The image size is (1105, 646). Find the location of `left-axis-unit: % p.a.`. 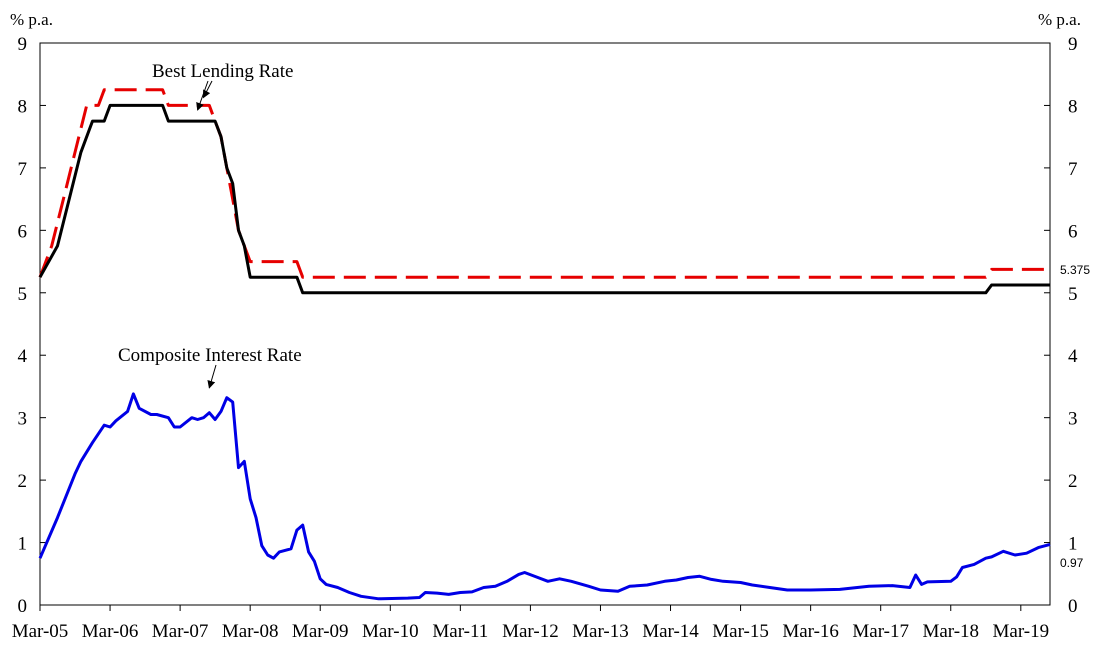

left-axis-unit: % p.a. is located at coordinates (31, 19).